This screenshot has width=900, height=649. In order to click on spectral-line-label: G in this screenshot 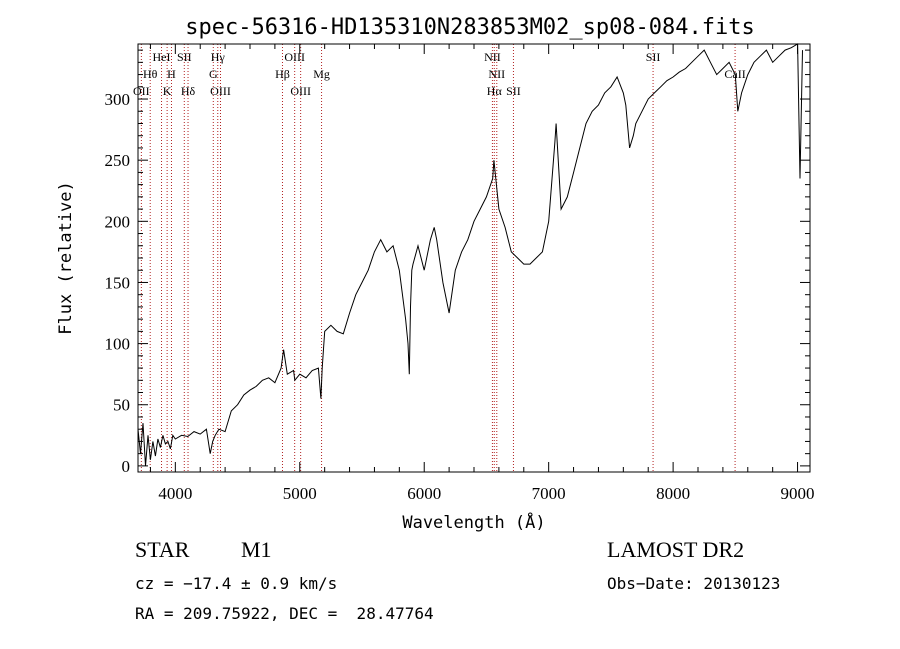, I will do `click(213, 74)`.